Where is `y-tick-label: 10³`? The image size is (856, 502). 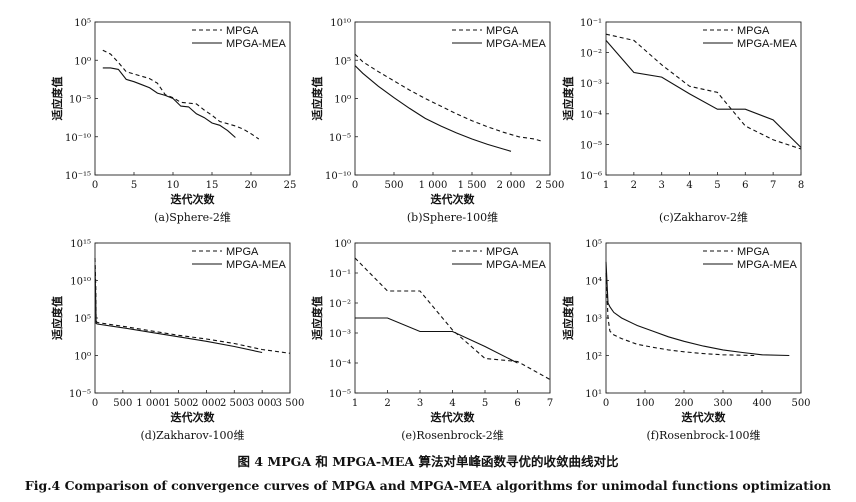
y-tick-label: 10³ is located at coordinates (593, 319).